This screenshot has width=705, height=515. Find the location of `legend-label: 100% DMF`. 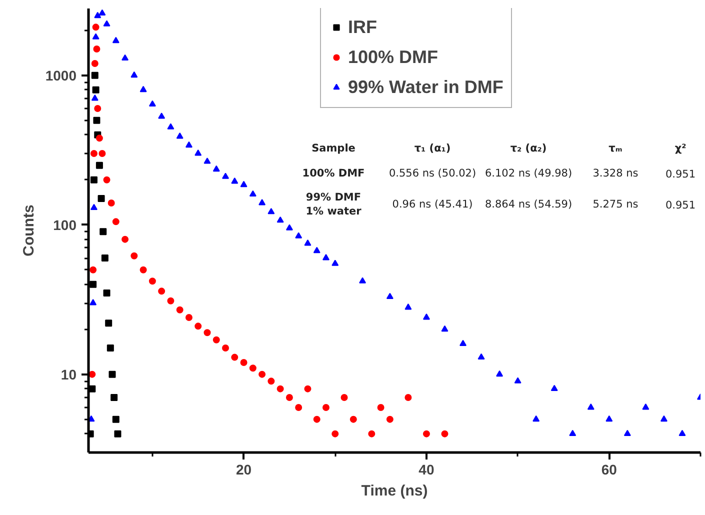

legend-label: 100% DMF is located at coordinates (393, 57).